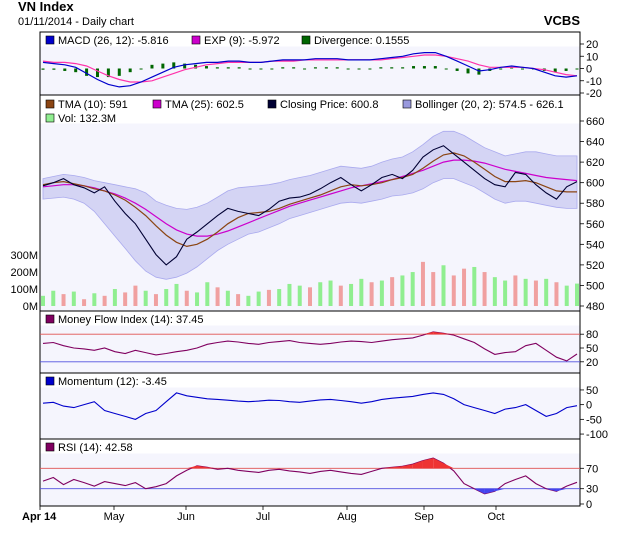  Describe the element at coordinates (595, 184) in the screenshot. I see `price-y-tick: 600` at that location.